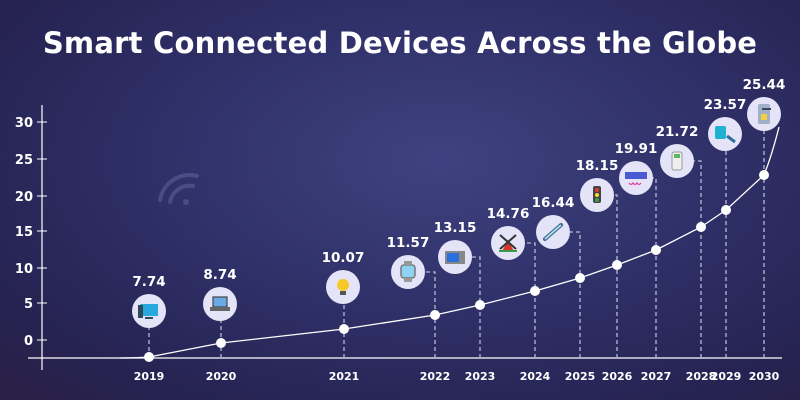 This screenshot has height=400, width=800. I want to click on data-point-group-2020: 8.74 2020, so click(220, 325).